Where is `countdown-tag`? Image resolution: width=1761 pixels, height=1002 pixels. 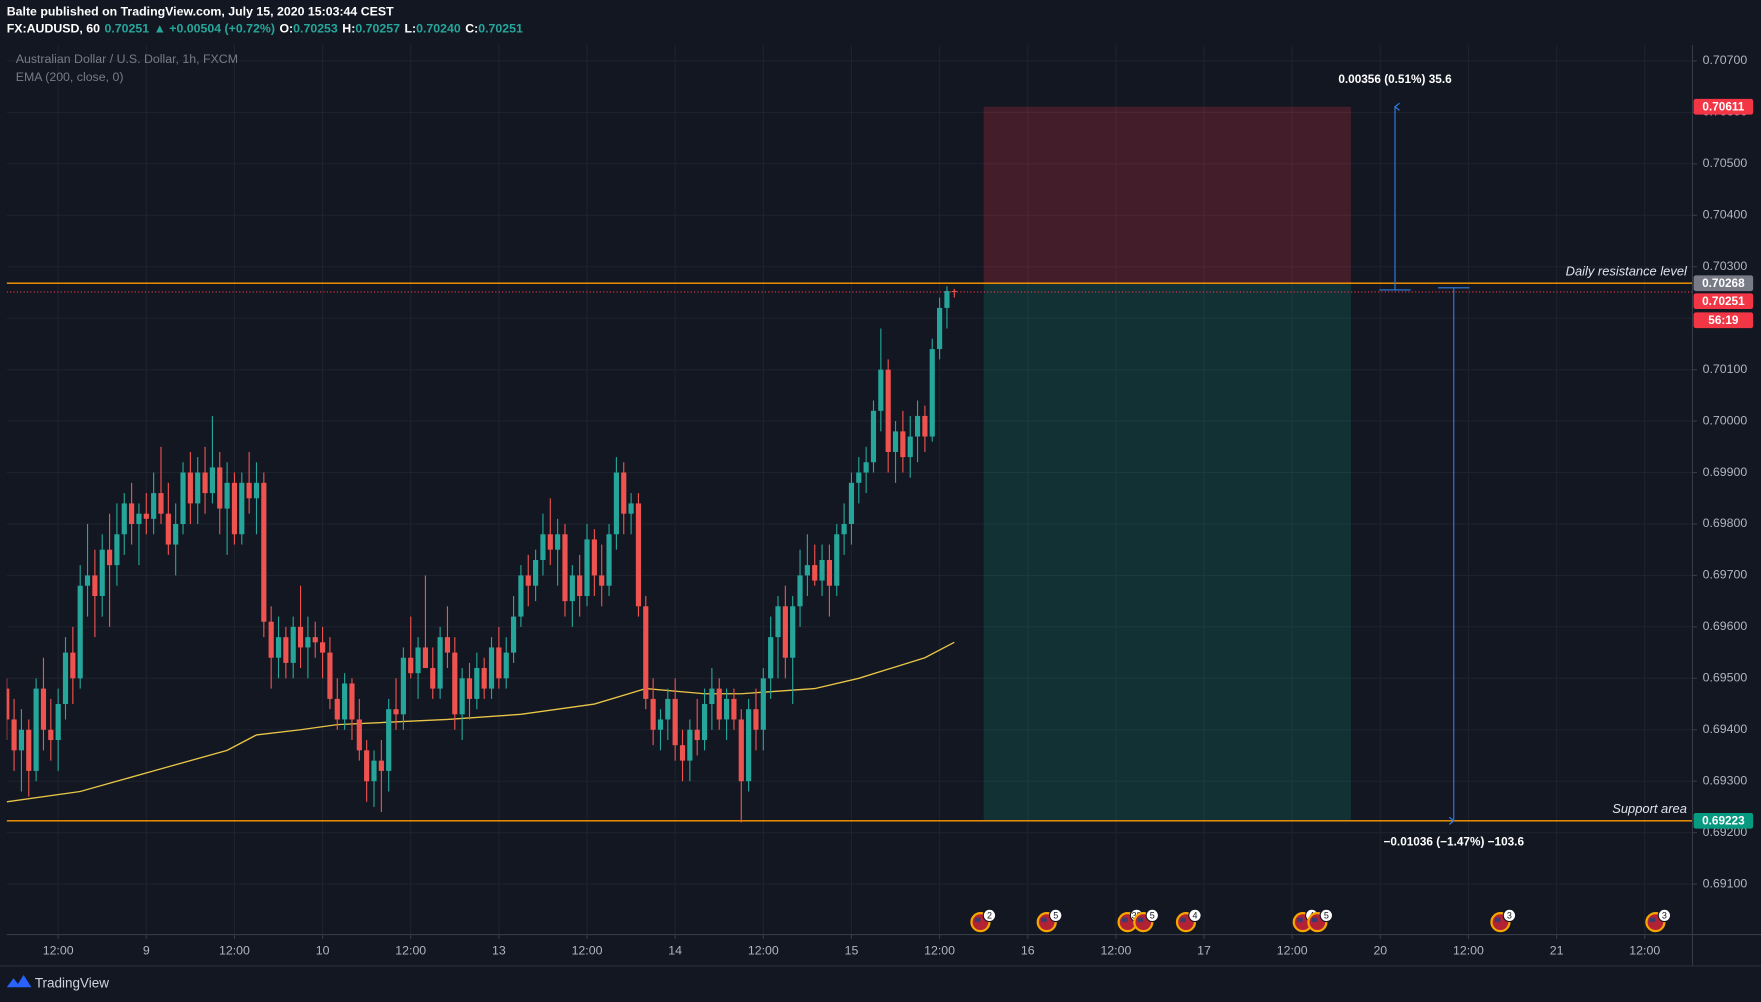
countdown-tag is located at coordinates (1723, 320).